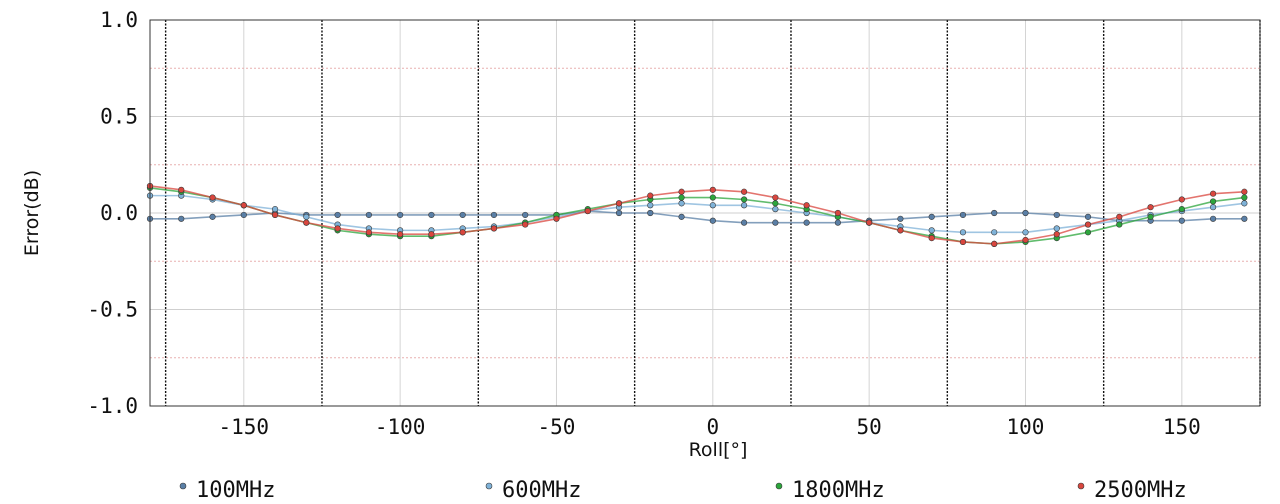 The width and height of the screenshot is (1280, 504). What do you see at coordinates (869, 427) in the screenshot?
I see `x-tick-label: 50` at bounding box center [869, 427].